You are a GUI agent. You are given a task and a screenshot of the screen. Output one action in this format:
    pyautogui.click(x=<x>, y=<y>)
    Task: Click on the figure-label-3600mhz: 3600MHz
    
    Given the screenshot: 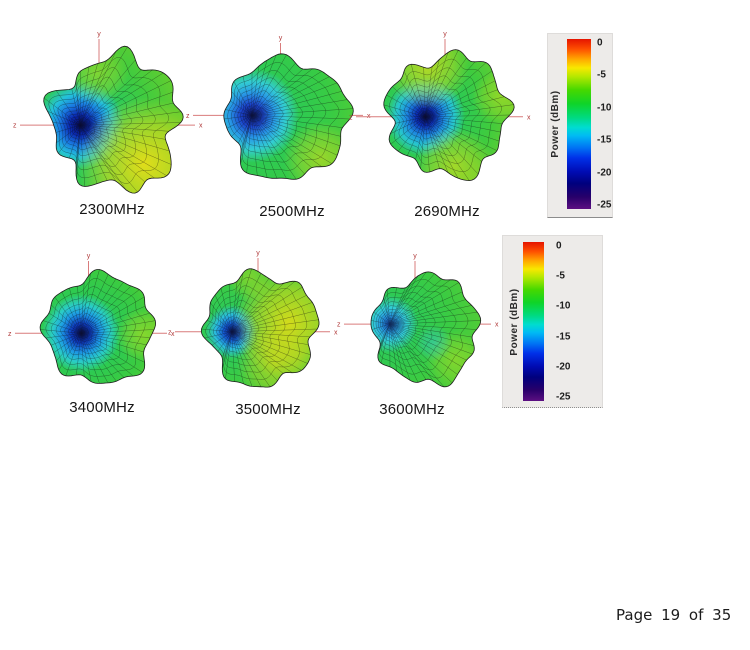 What is the action you would take?
    pyautogui.click(x=412, y=409)
    